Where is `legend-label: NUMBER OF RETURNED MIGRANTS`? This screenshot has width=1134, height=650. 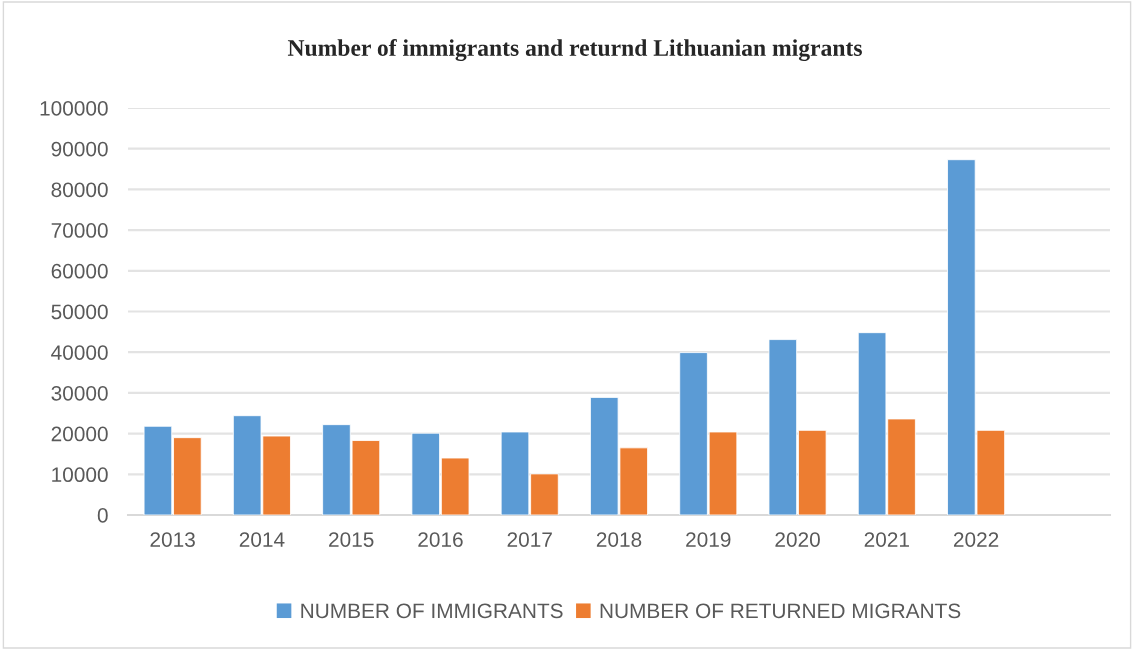
legend-label: NUMBER OF RETURNED MIGRANTS is located at coordinates (780, 611).